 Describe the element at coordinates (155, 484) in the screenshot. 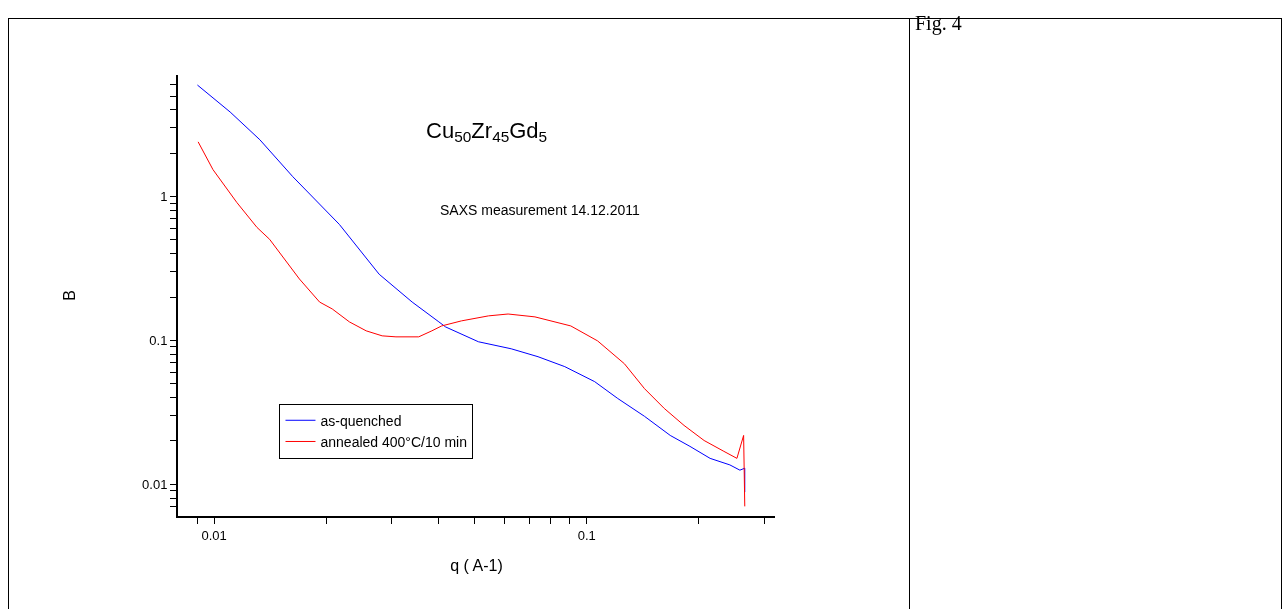

I see `y-tick-label: 0.01` at that location.